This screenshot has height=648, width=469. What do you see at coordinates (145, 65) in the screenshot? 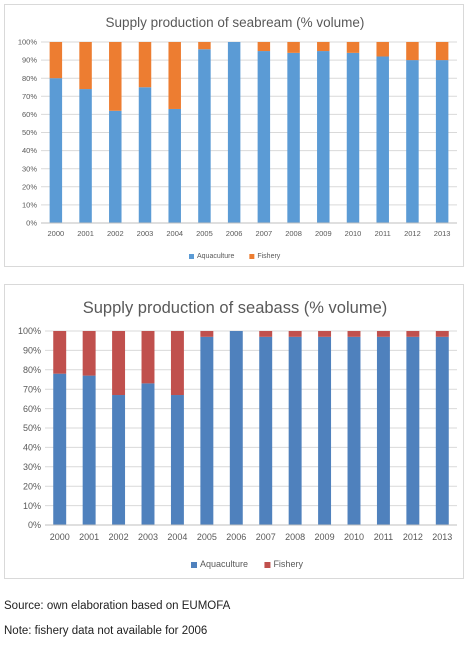
I see `seabream-bar-fishery-2003` at bounding box center [145, 65].